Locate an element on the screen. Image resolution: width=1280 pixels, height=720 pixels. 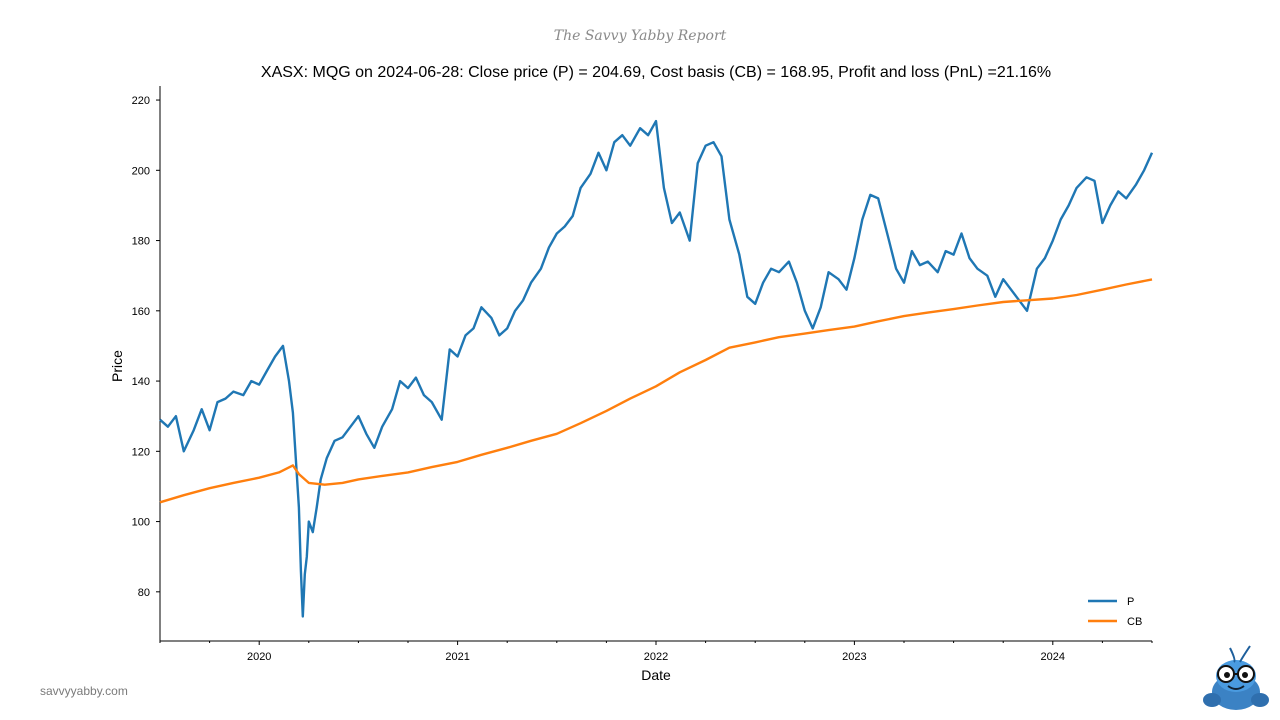
y-tick-label: 100 is located at coordinates (141, 523).